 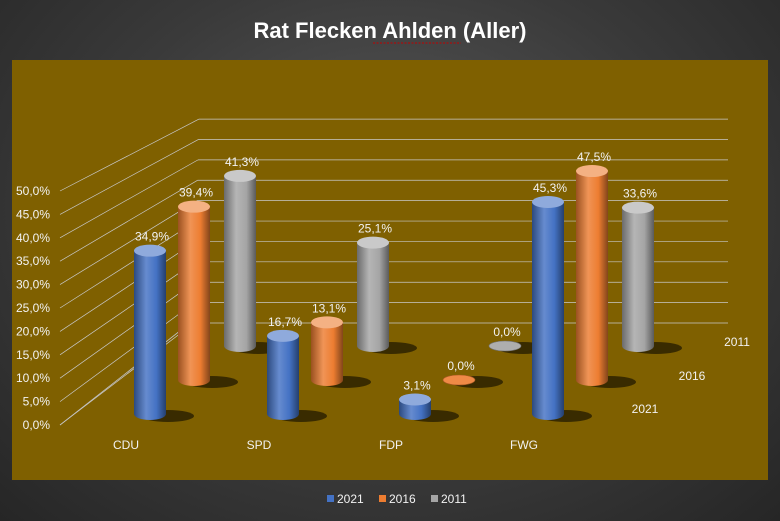 I want to click on category-label-CDU: CDU, so click(x=126, y=445).